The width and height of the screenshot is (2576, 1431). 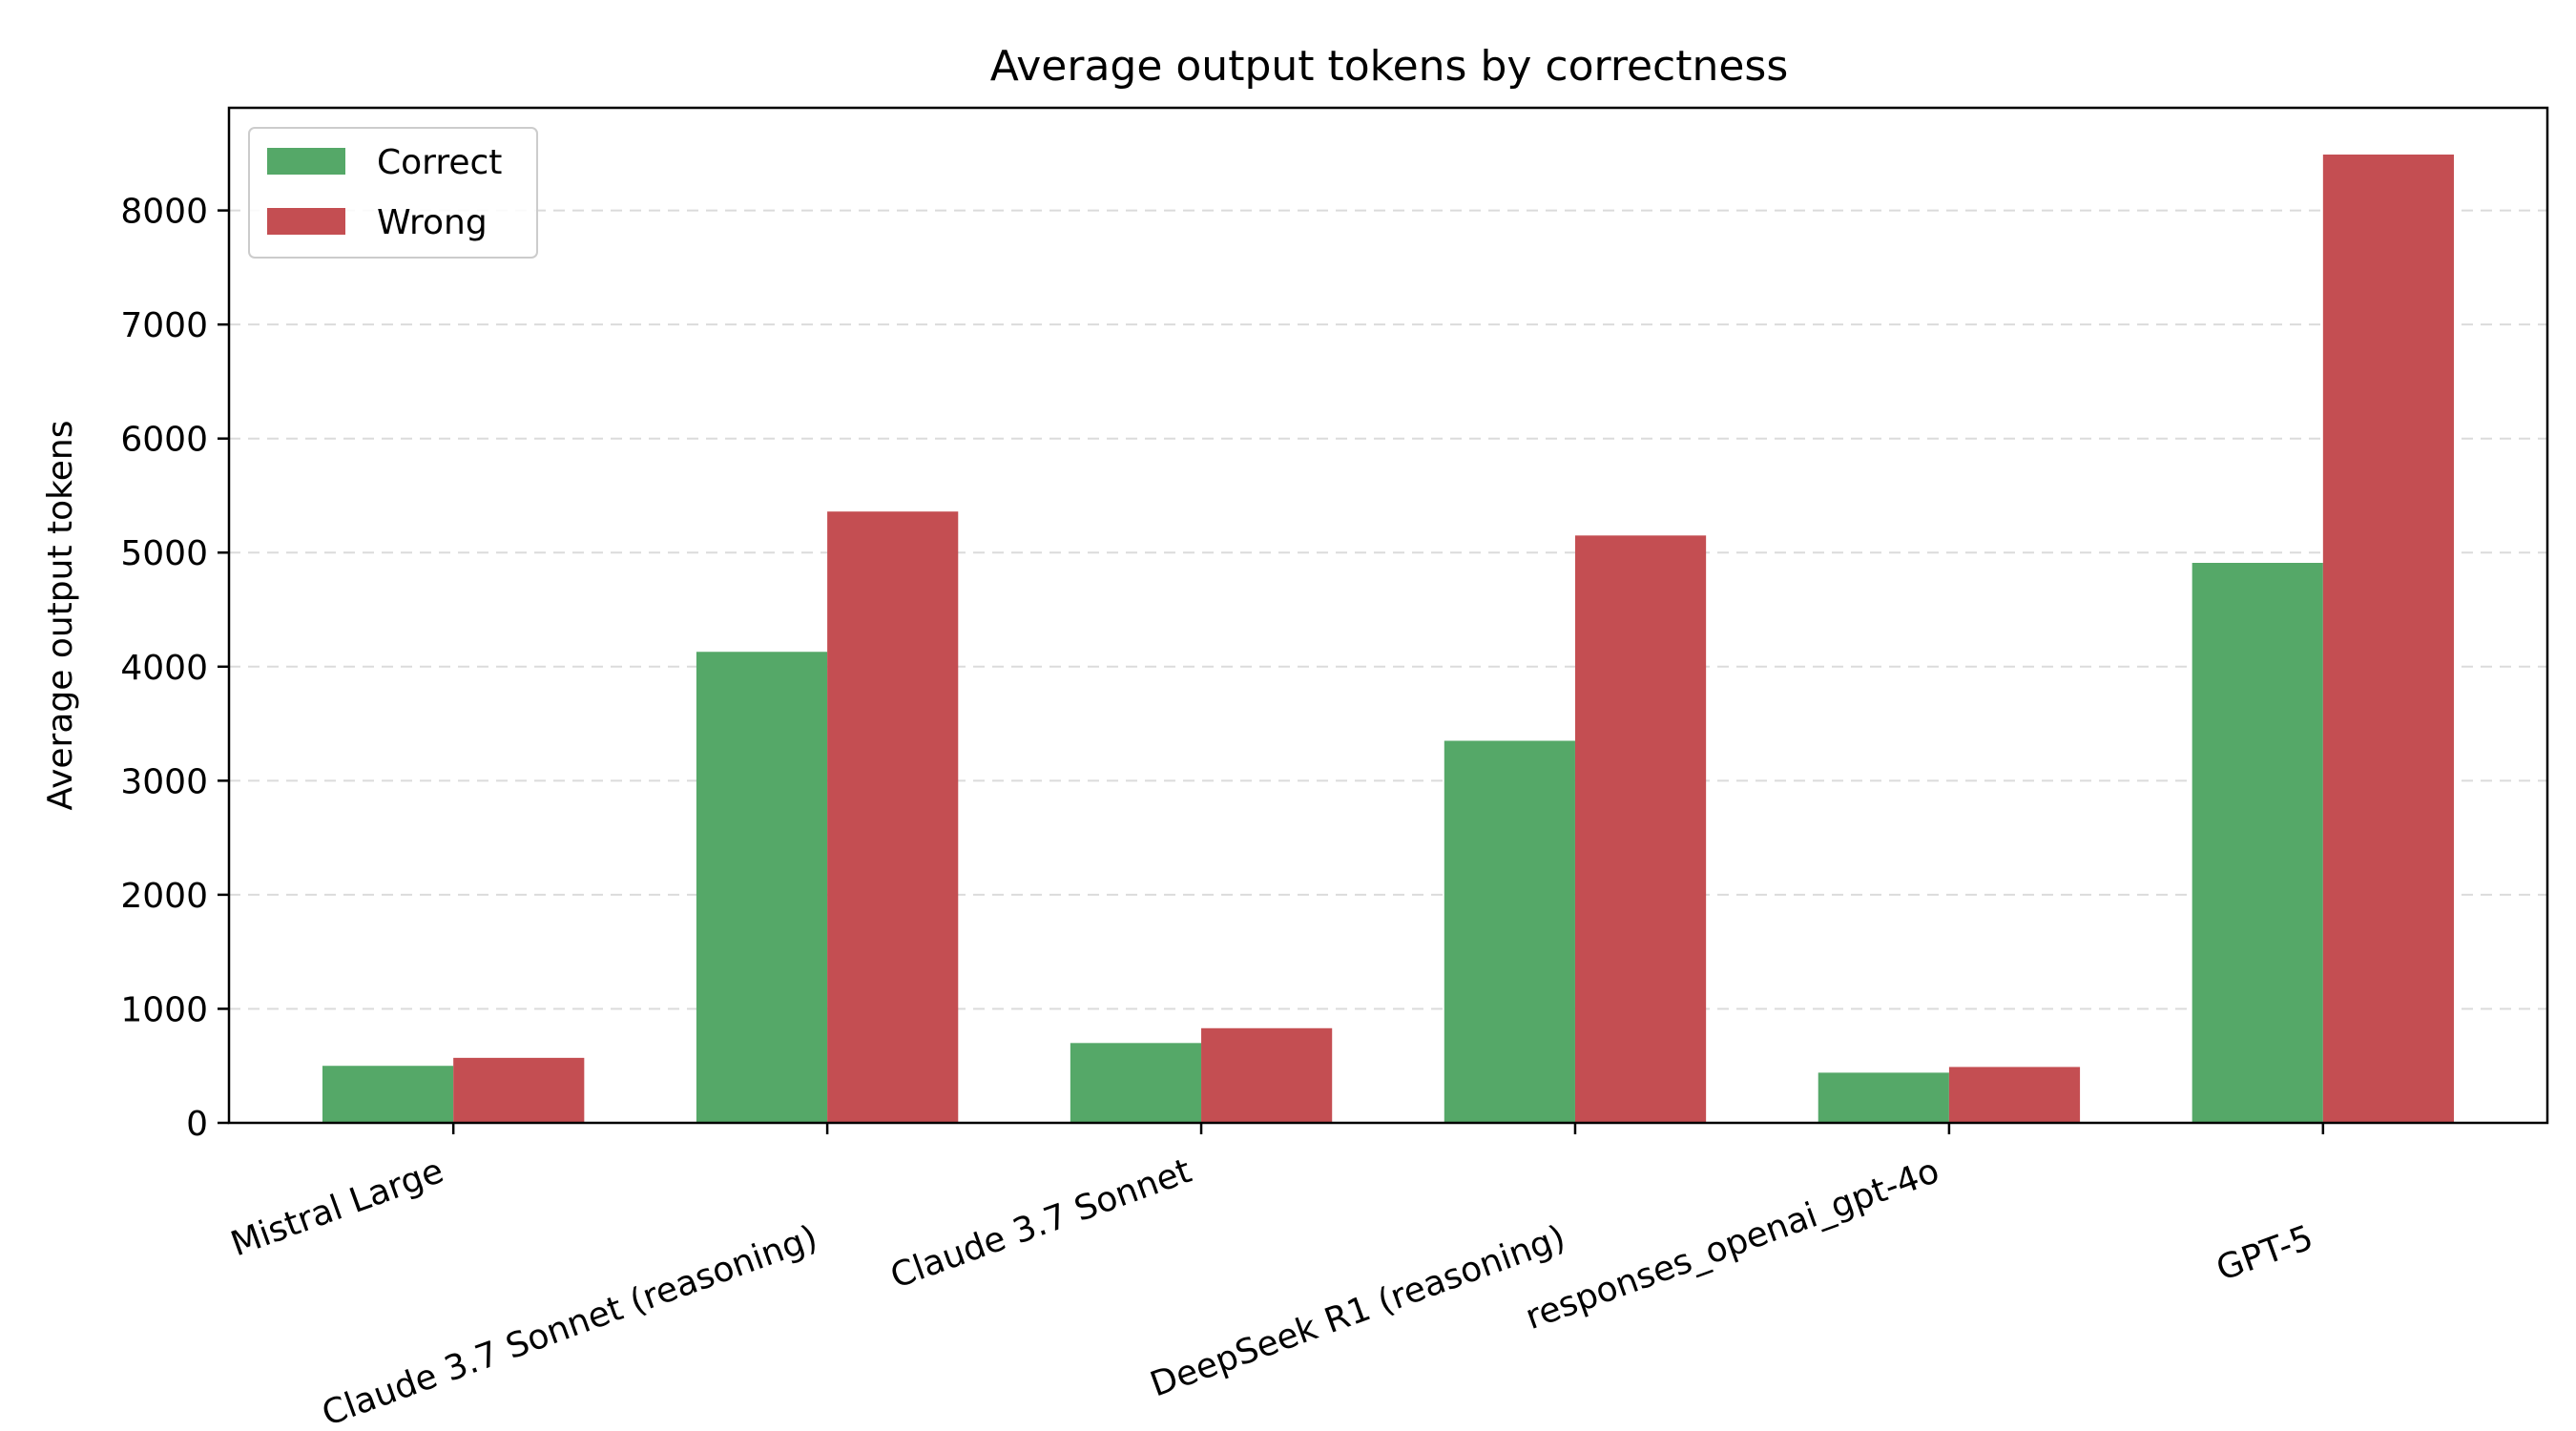 I want to click on y-axis-label: Average output tokens, so click(x=60, y=616).